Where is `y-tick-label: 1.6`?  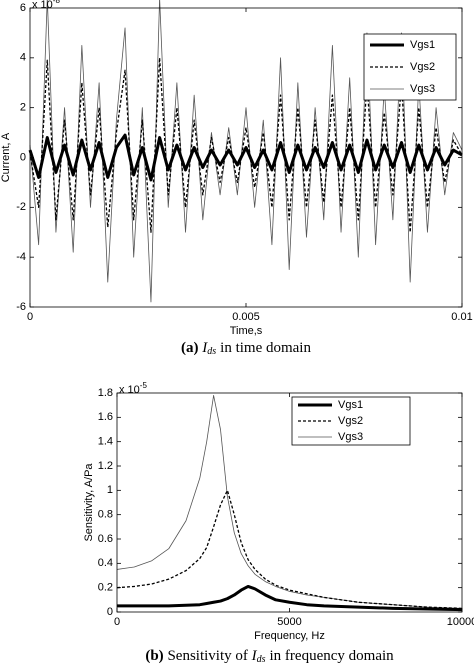
y-tick-label: 1.6 is located at coordinates (105, 417).